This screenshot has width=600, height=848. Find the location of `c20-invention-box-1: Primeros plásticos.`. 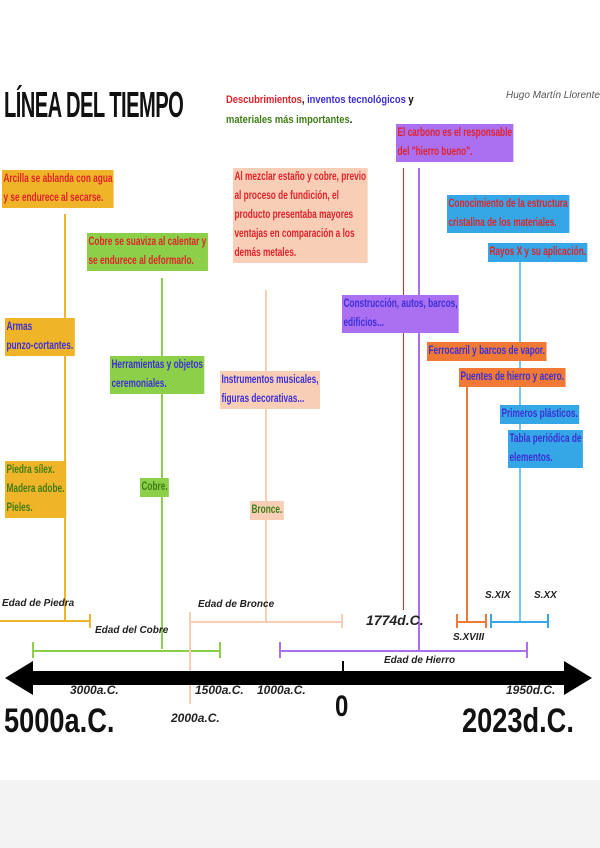

c20-invention-box-1: Primeros plásticos. is located at coordinates (540, 414).